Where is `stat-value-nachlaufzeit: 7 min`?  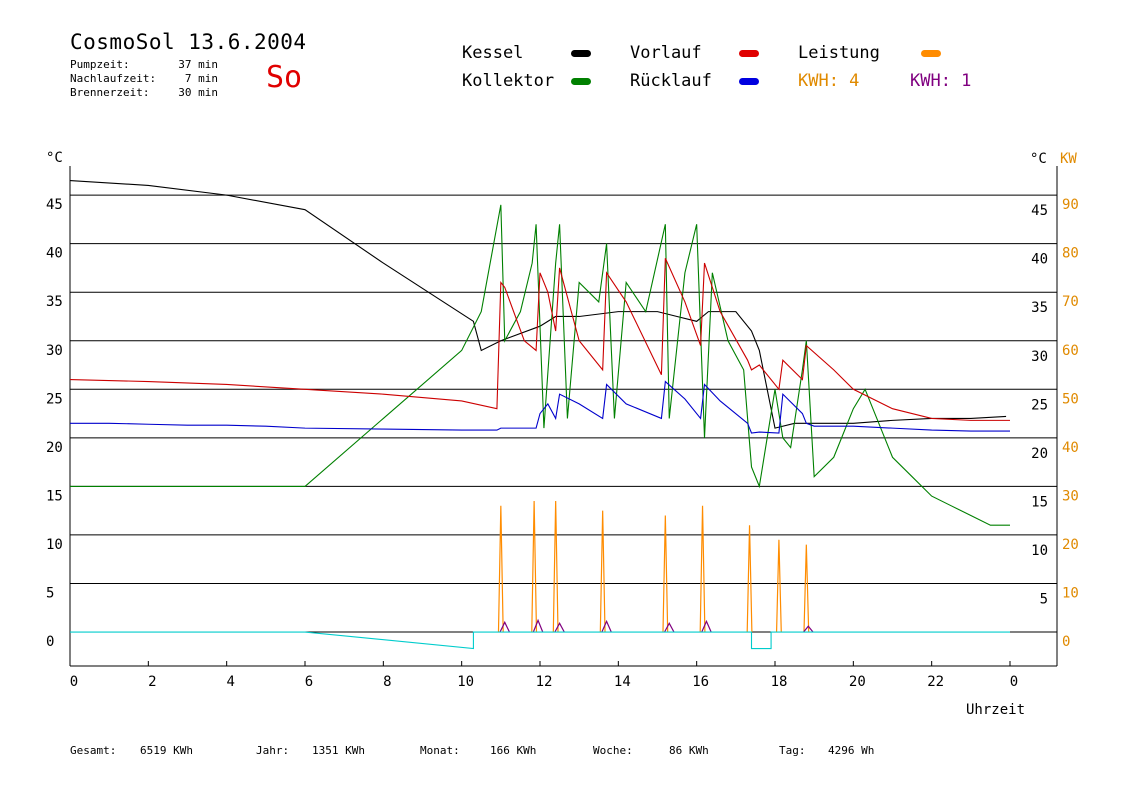
stat-value-nachlaufzeit: 7 min is located at coordinates (201, 78).